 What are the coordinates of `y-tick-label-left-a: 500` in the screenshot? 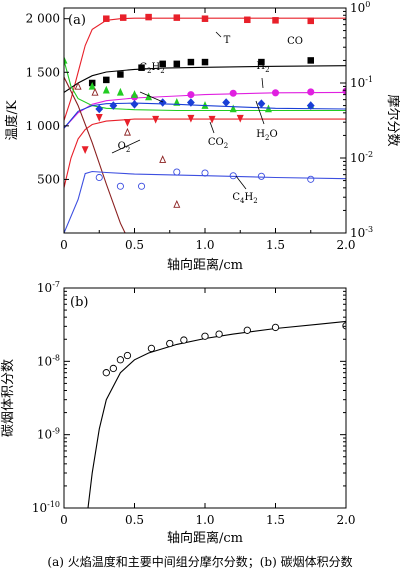 It's located at (48, 179).